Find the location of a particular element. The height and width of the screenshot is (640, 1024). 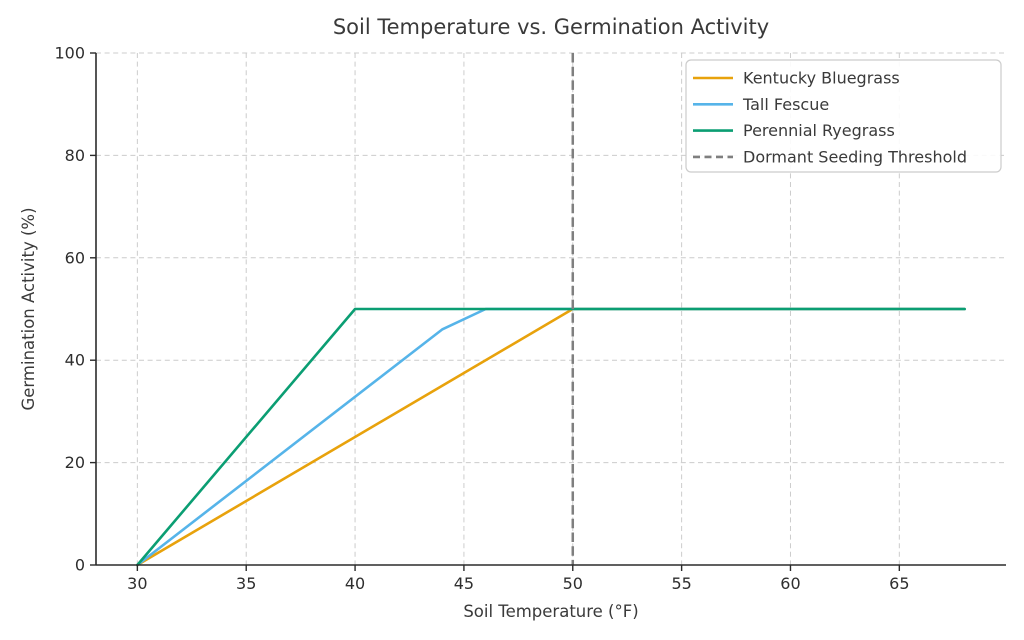

x-axis-label: Soil Temperature (°F) is located at coordinates (550, 611).